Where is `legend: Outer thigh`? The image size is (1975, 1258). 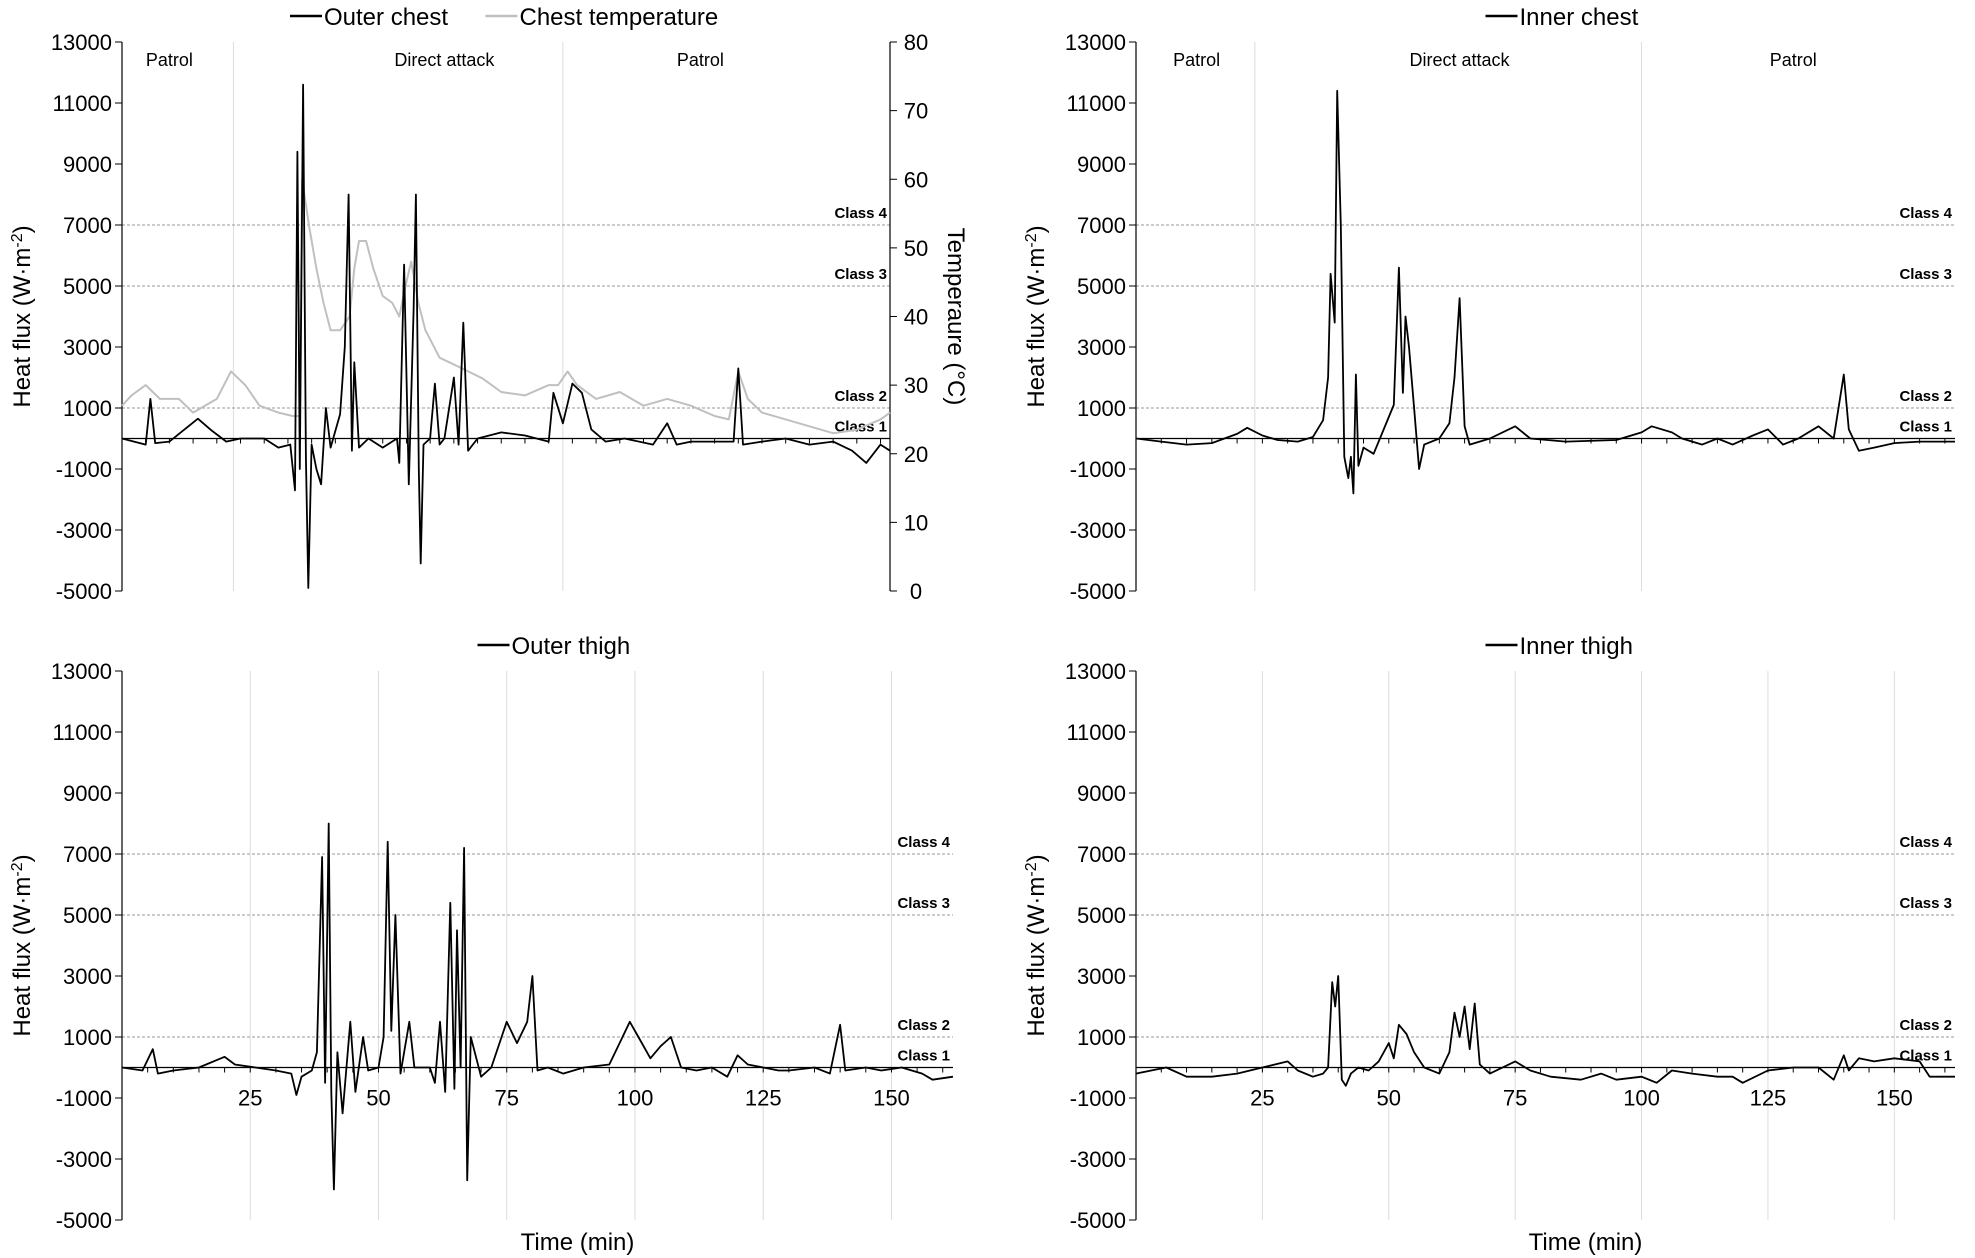
legend: Outer thigh is located at coordinates (554, 646).